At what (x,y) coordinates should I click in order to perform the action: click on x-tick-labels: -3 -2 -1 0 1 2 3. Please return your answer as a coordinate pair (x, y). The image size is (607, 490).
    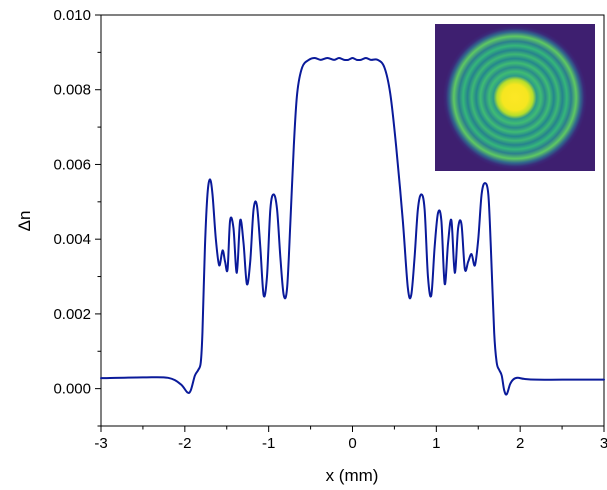
    Looking at the image, I should click on (350, 443).